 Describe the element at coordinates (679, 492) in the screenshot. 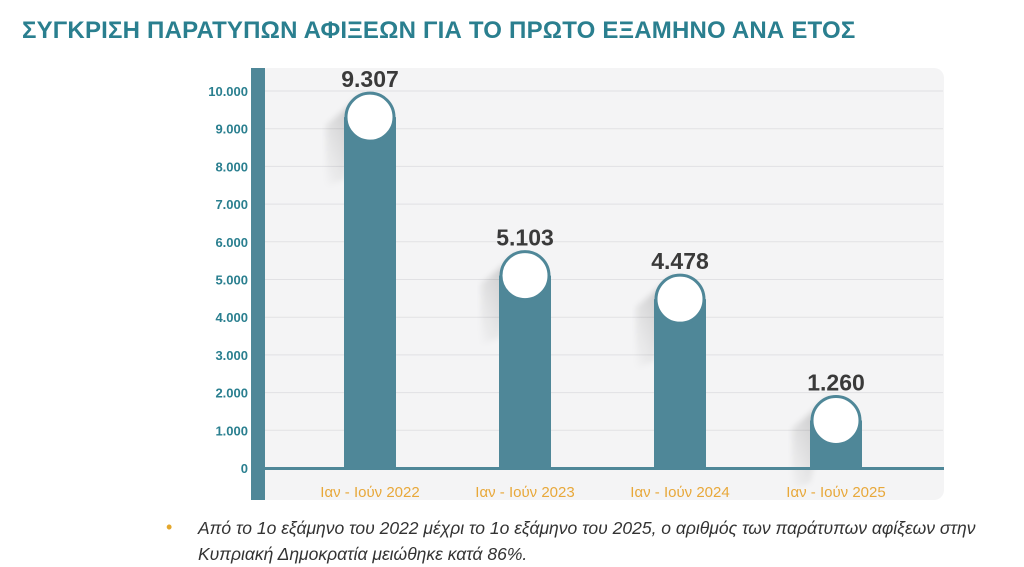

I see `x-tick-label: Ιαν - Ιούν 2024` at that location.